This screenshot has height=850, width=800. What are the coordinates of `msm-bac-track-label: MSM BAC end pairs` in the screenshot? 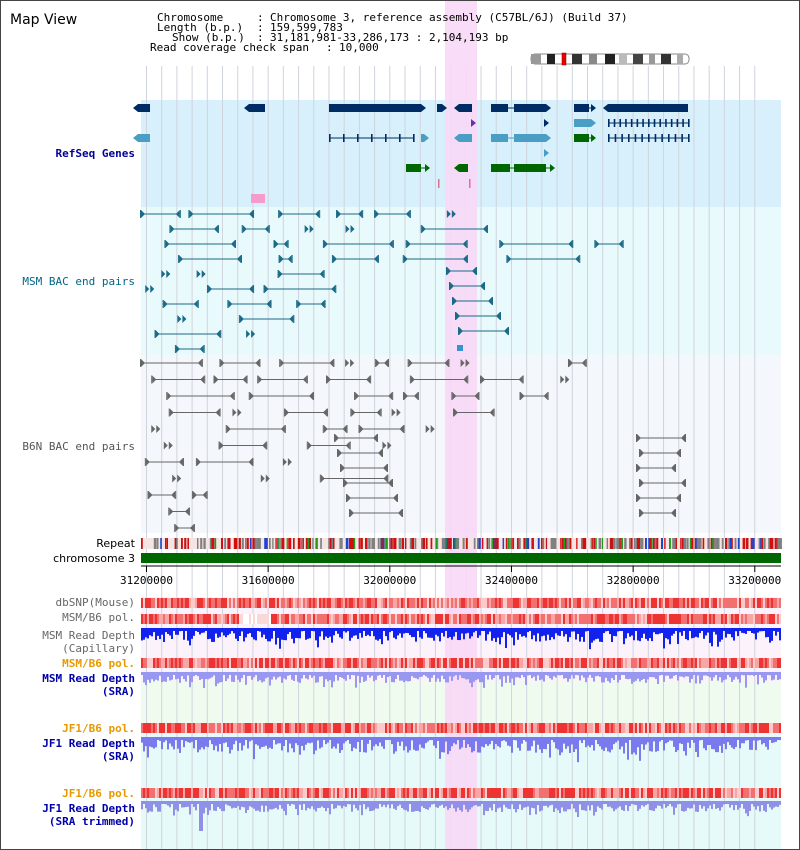 It's located at (78, 281).